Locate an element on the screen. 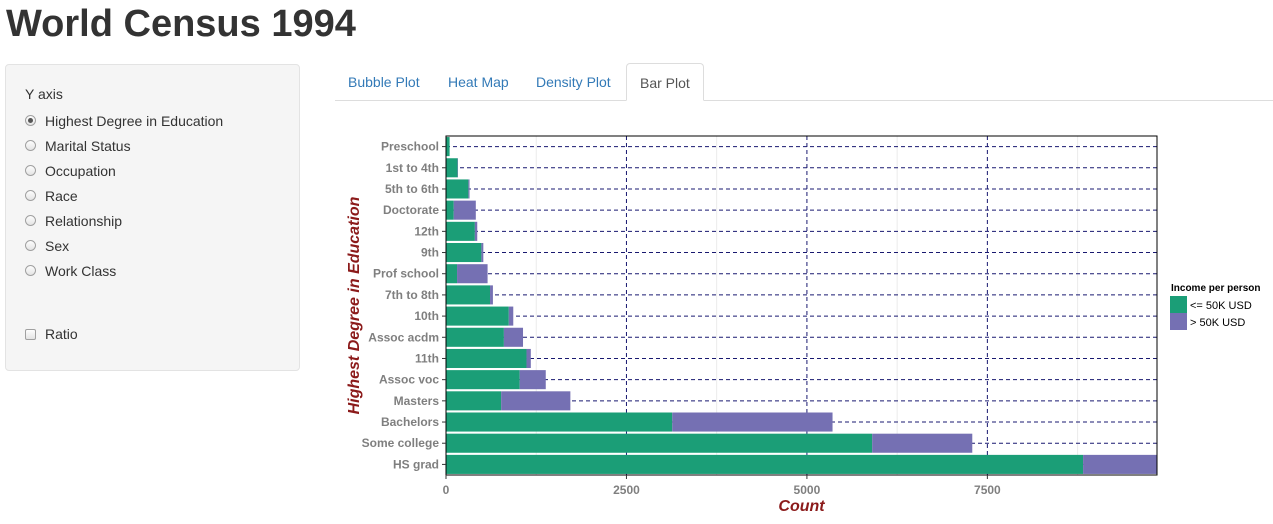  radio-option-education: Highest Degree in Education is located at coordinates (124, 120).